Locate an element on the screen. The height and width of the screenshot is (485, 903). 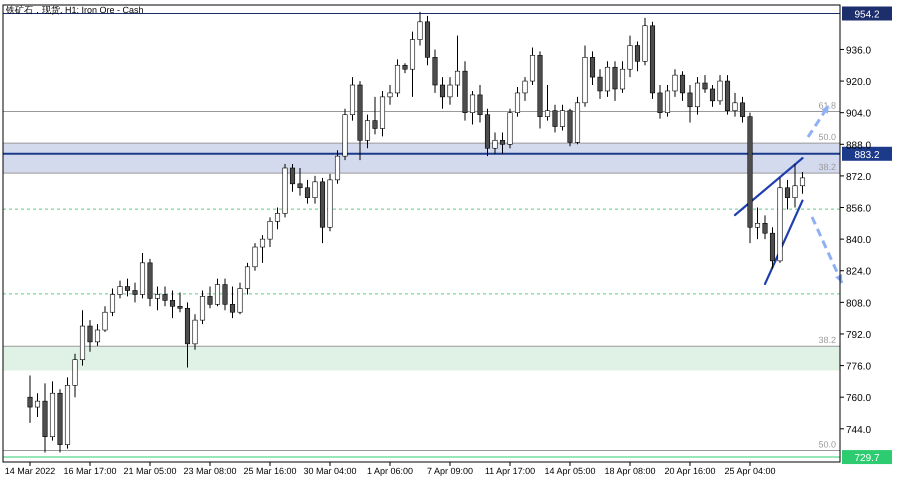
ref-line-label: 954.2 is located at coordinates (867, 14).